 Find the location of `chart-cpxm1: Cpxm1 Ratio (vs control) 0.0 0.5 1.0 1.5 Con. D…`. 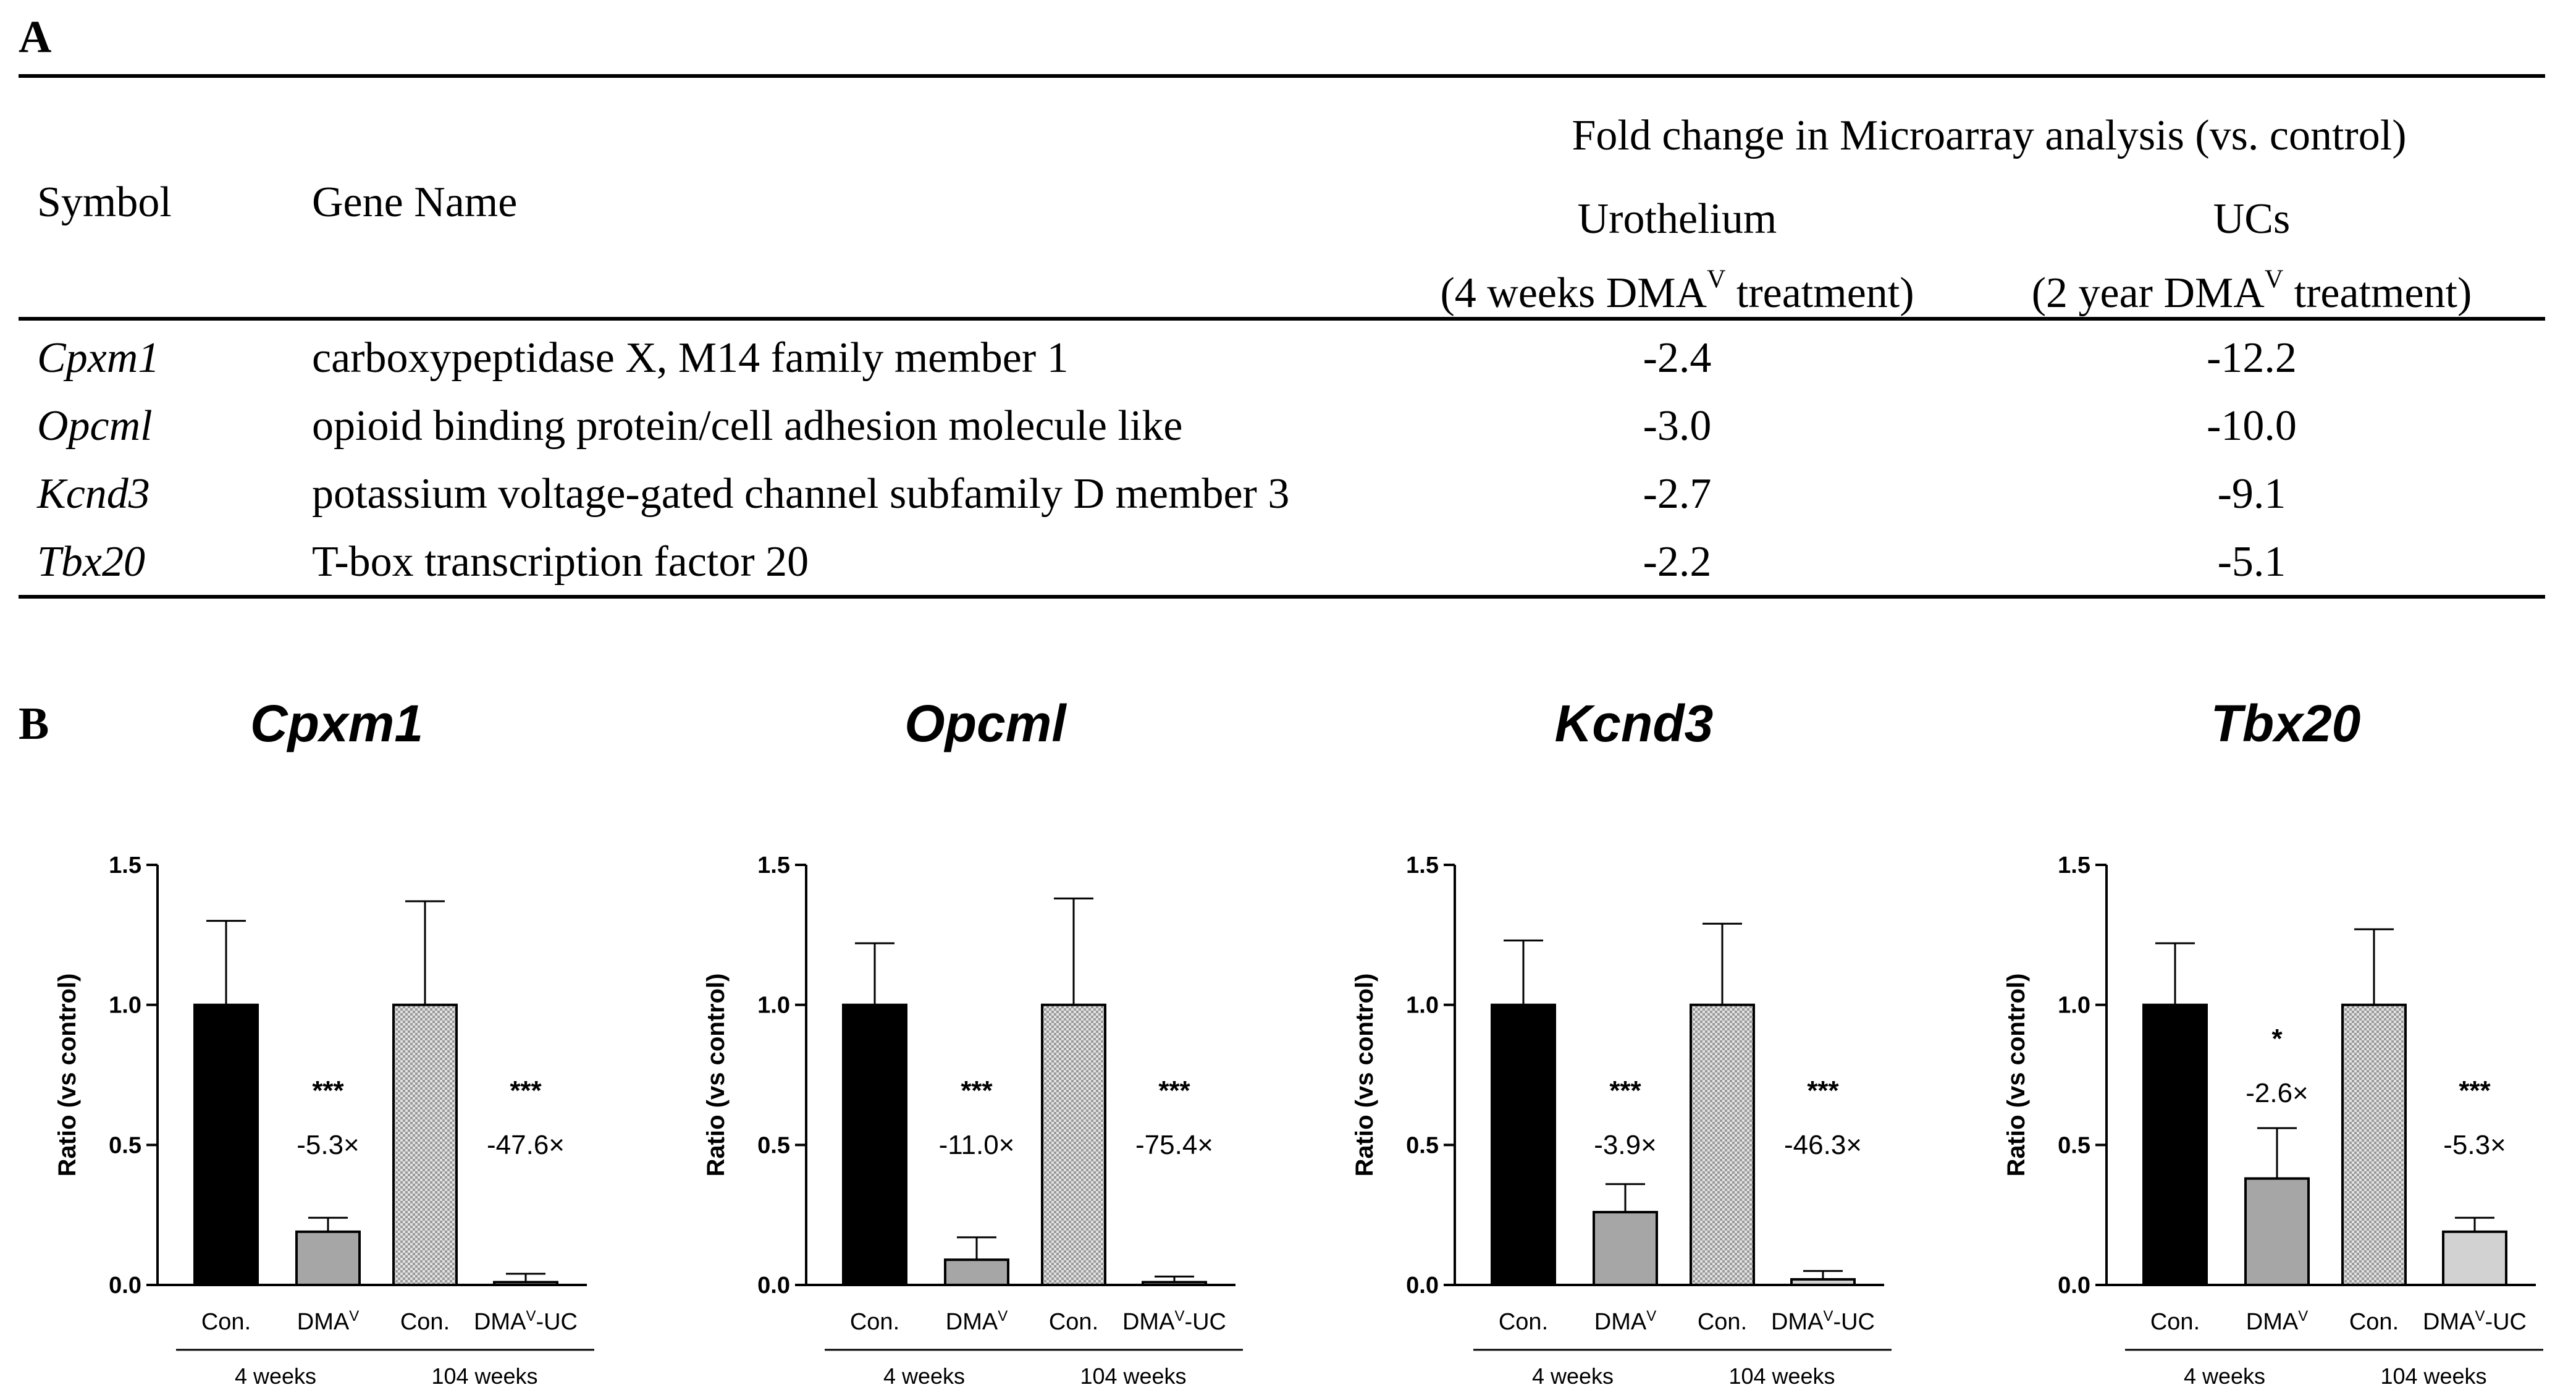

chart-cpxm1: Cpxm1 Ratio (vs control) 0.0 0.5 1.0 1.5 Con. D… is located at coordinates (324, 1041).